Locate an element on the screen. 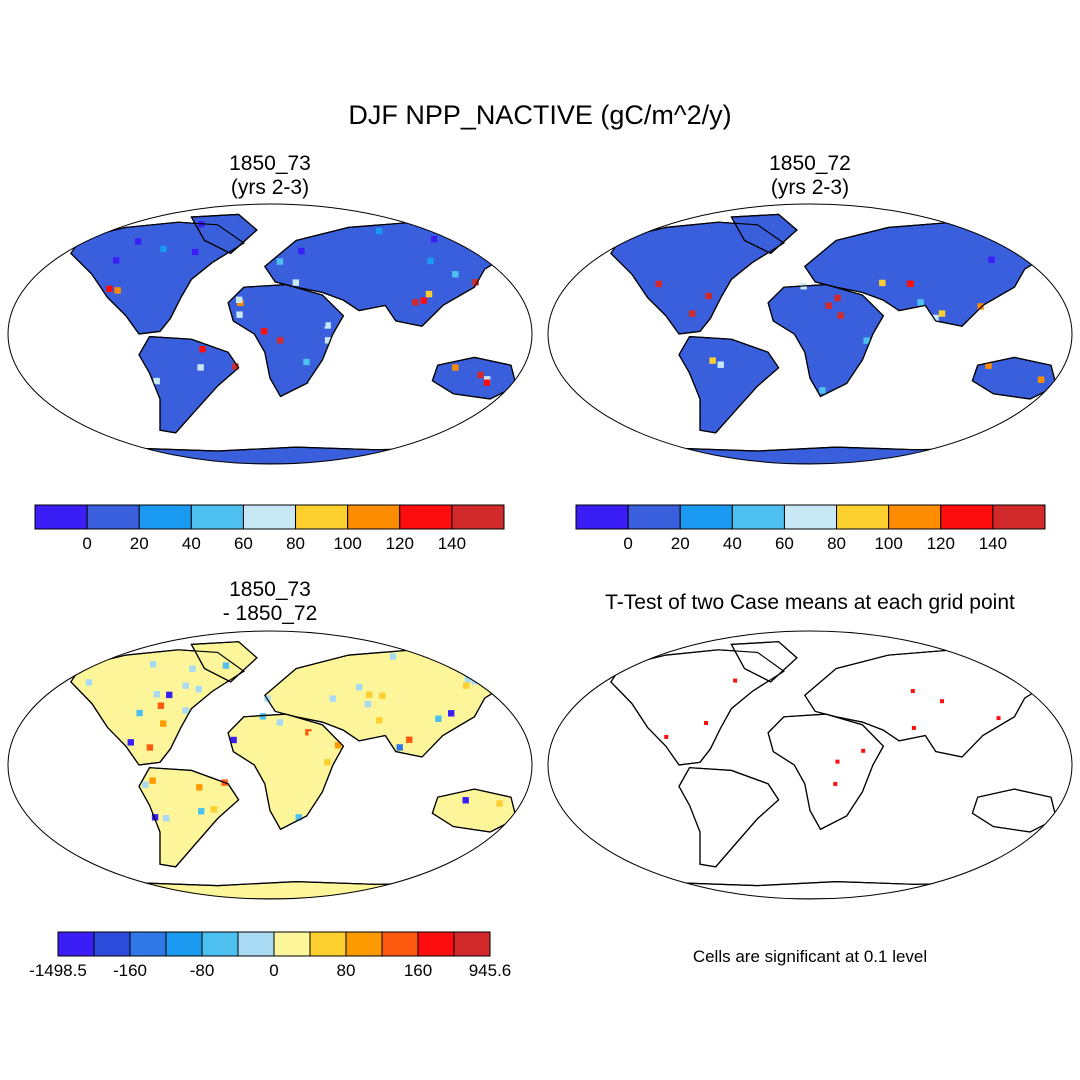 Image resolution: width=1080 pixels, height=1080 pixels. map-border is located at coordinates (270, 334).